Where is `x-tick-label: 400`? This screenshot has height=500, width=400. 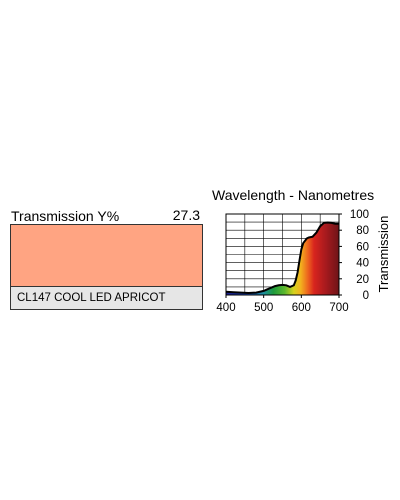
x-tick-label: 400 is located at coordinates (225, 308).